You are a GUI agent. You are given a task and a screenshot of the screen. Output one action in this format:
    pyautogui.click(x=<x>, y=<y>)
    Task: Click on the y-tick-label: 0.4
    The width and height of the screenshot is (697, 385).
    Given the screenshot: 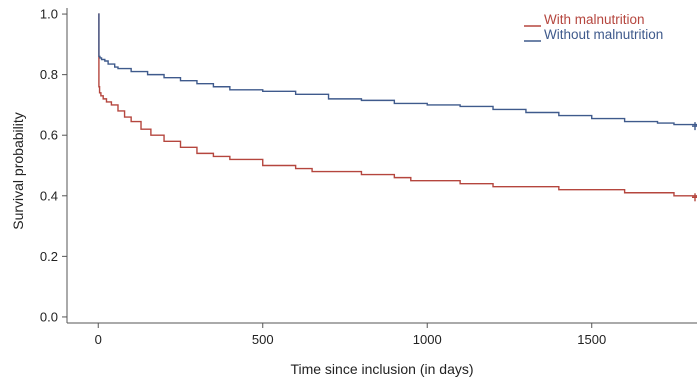 What is the action you would take?
    pyautogui.click(x=49, y=195)
    